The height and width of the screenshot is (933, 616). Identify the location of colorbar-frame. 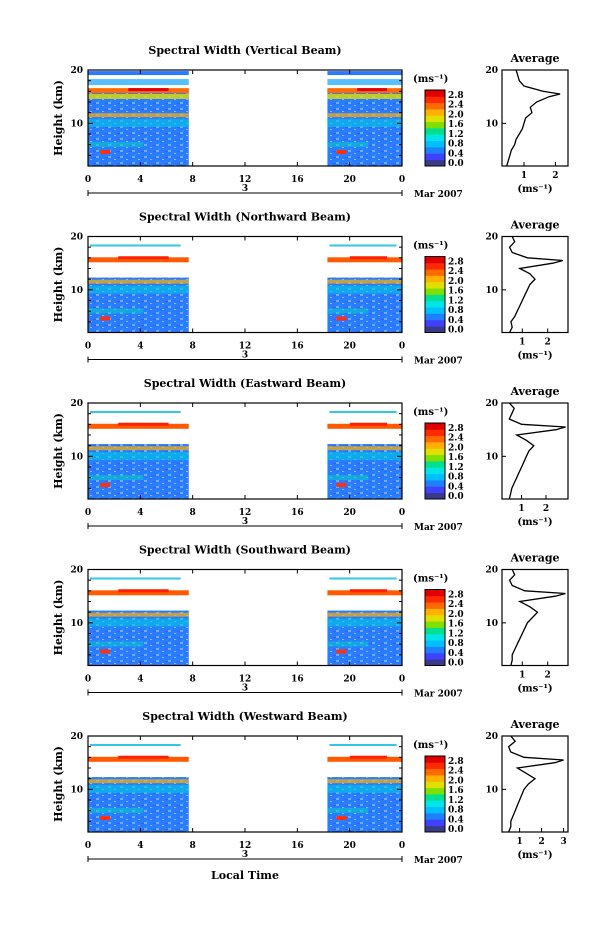
(435, 461).